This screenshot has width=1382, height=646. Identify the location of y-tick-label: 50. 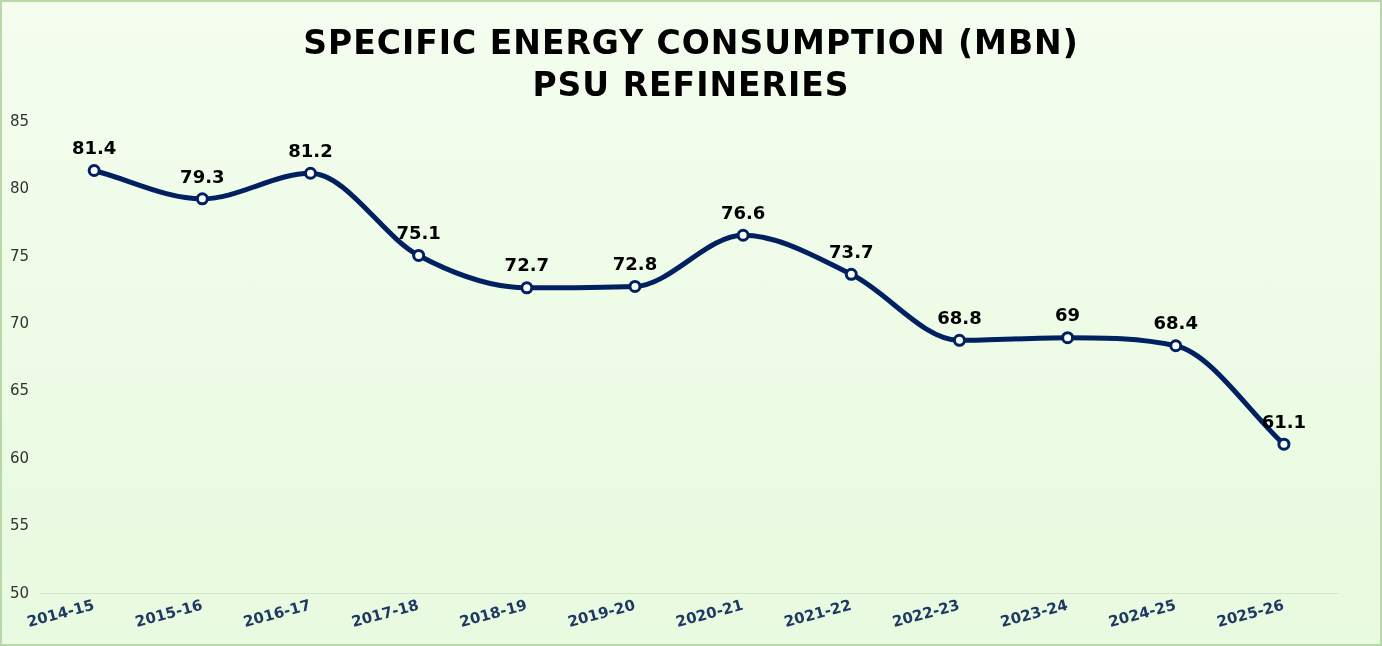
(19, 592).